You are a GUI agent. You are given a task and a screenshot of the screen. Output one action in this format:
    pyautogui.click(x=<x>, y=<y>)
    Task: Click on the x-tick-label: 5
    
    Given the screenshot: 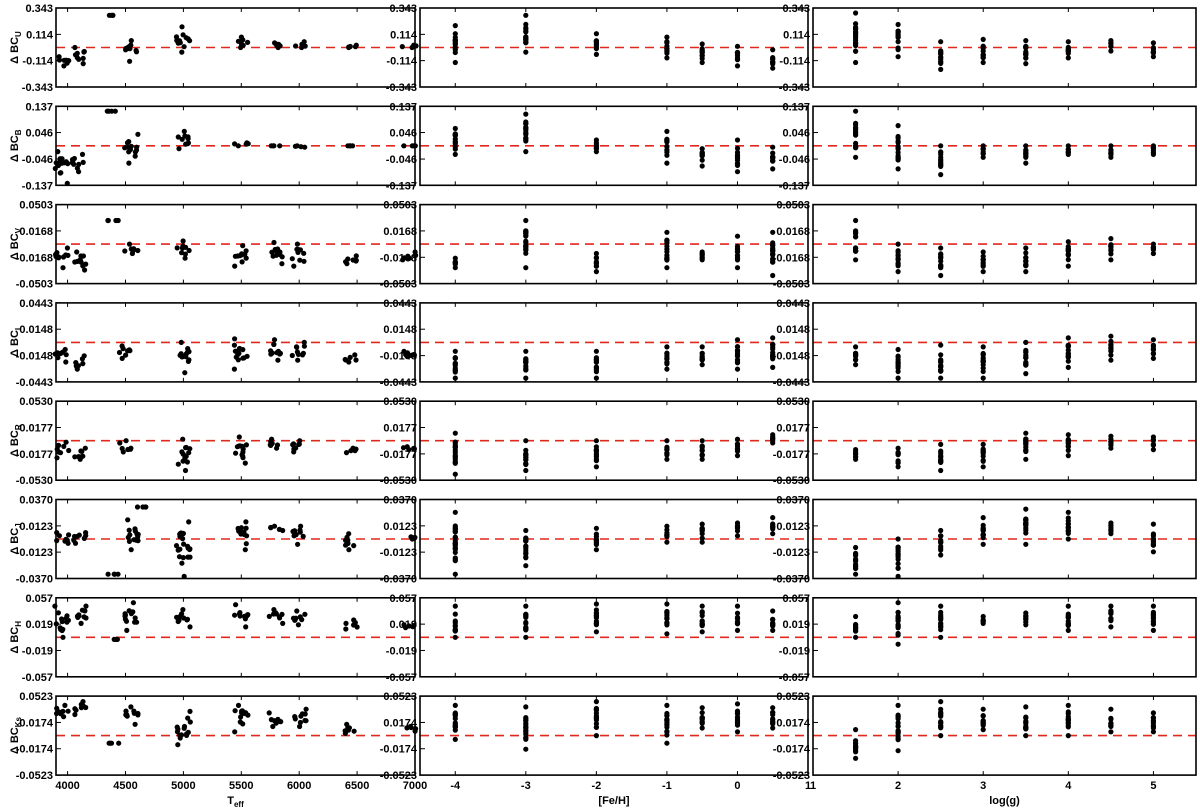 What is the action you would take?
    pyautogui.click(x=1153, y=786)
    